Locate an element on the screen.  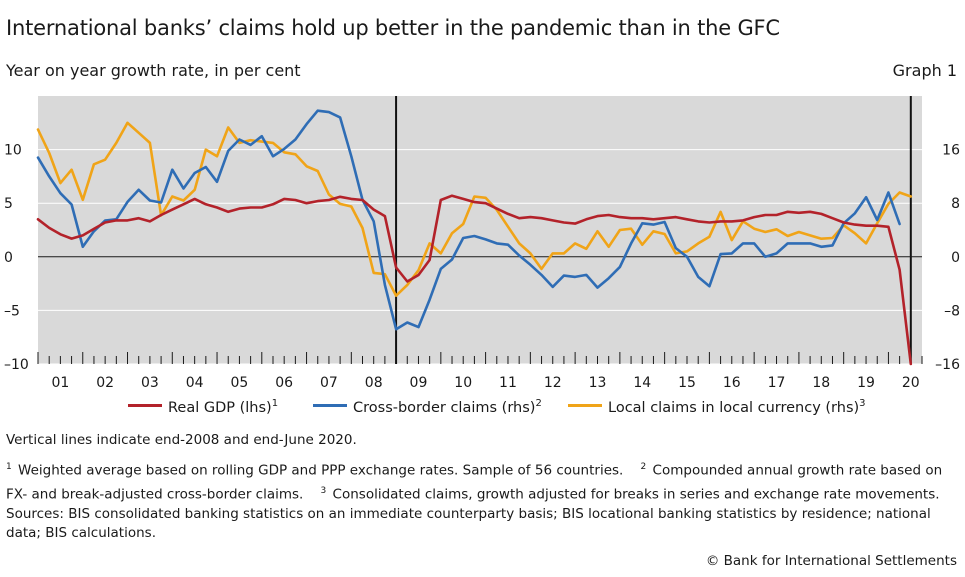
x-tick-label: 03 is located at coordinates (150, 383).